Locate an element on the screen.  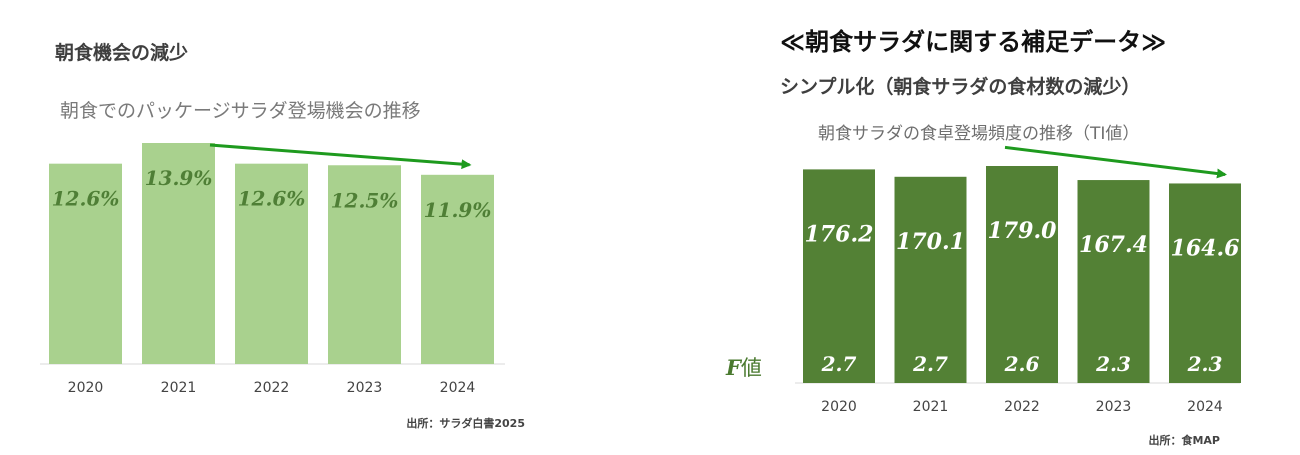
supplementary-heading: ≪朝食サラダに関する補足データ≫ is located at coordinates (973, 42).